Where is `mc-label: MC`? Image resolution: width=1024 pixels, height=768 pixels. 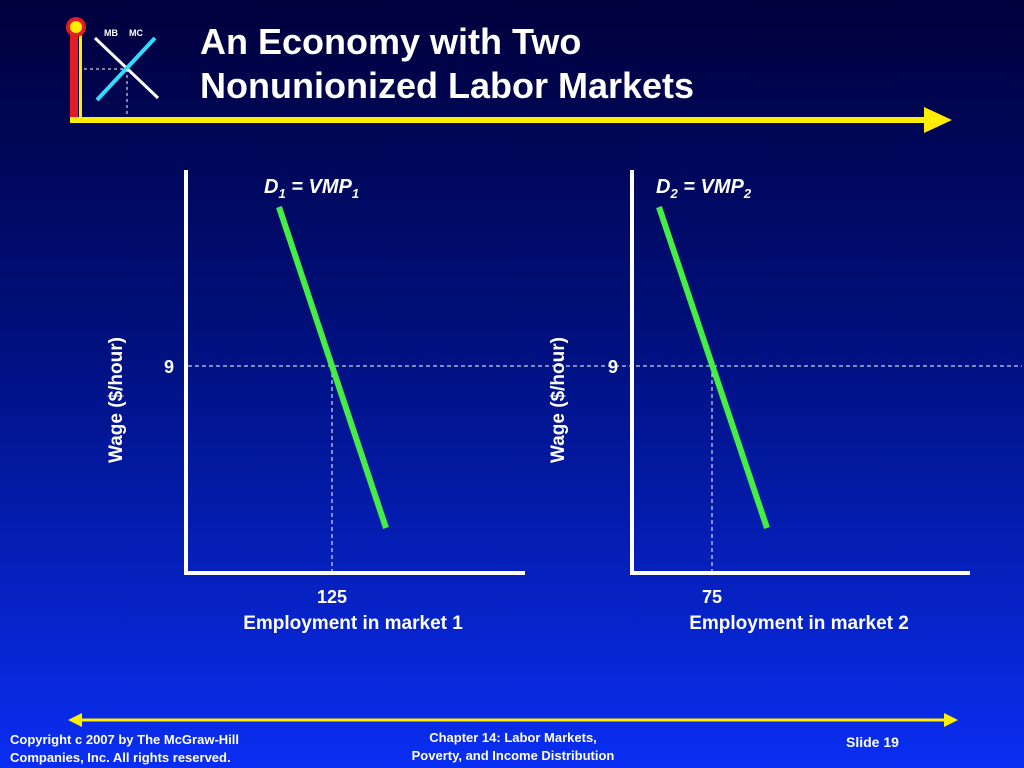
mc-label: MC is located at coordinates (136, 33).